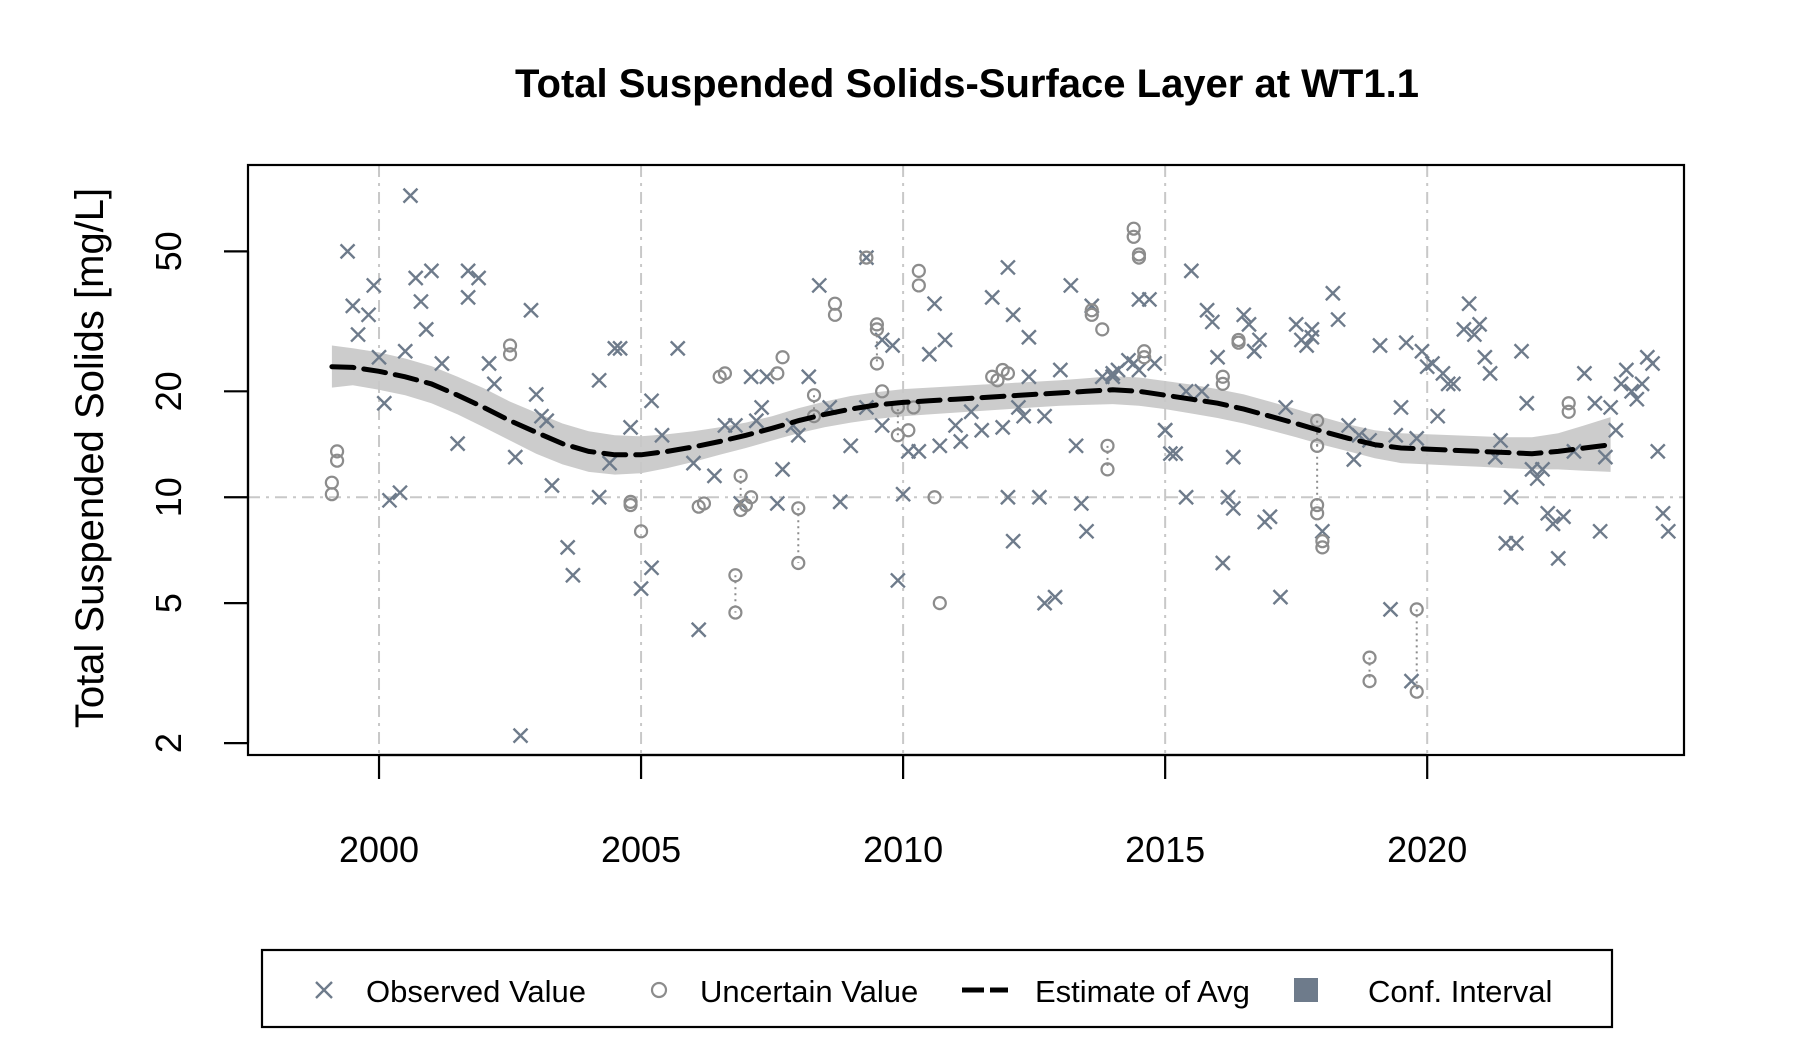 The image size is (1800, 1050). I want to click on x-axis: 2000 2005 2010 2015 2020, so click(903, 811).